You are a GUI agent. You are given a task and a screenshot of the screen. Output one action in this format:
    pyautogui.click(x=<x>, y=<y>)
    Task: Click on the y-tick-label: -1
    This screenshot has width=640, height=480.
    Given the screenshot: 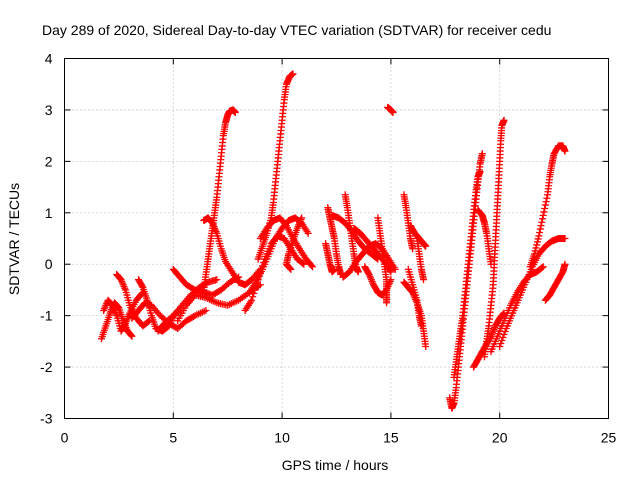 What is the action you would take?
    pyautogui.click(x=46, y=316)
    